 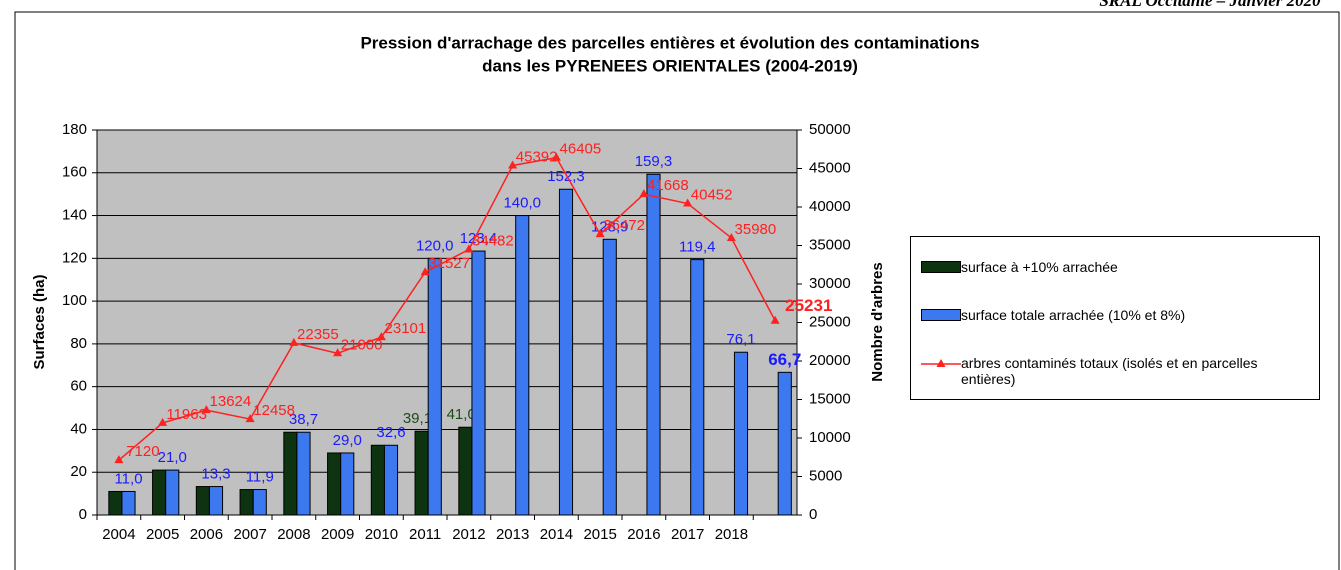 I want to click on data-label: 152,3, so click(x=566, y=176).